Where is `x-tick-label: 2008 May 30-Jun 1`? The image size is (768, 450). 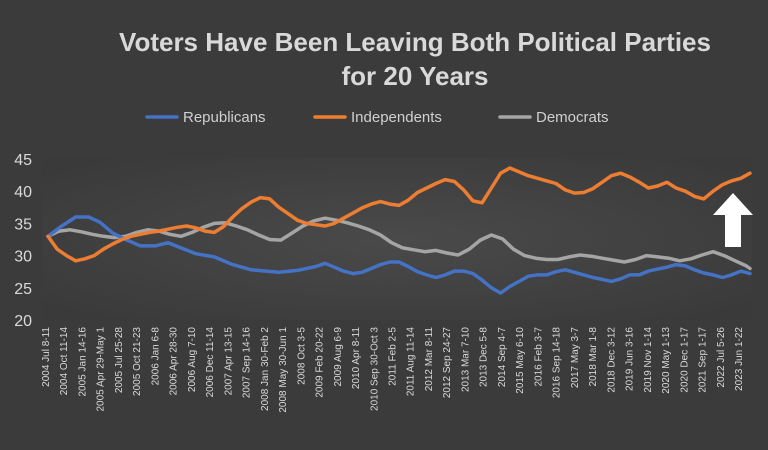
x-tick-label: 2008 May 30-Jun 1 is located at coordinates (283, 370).